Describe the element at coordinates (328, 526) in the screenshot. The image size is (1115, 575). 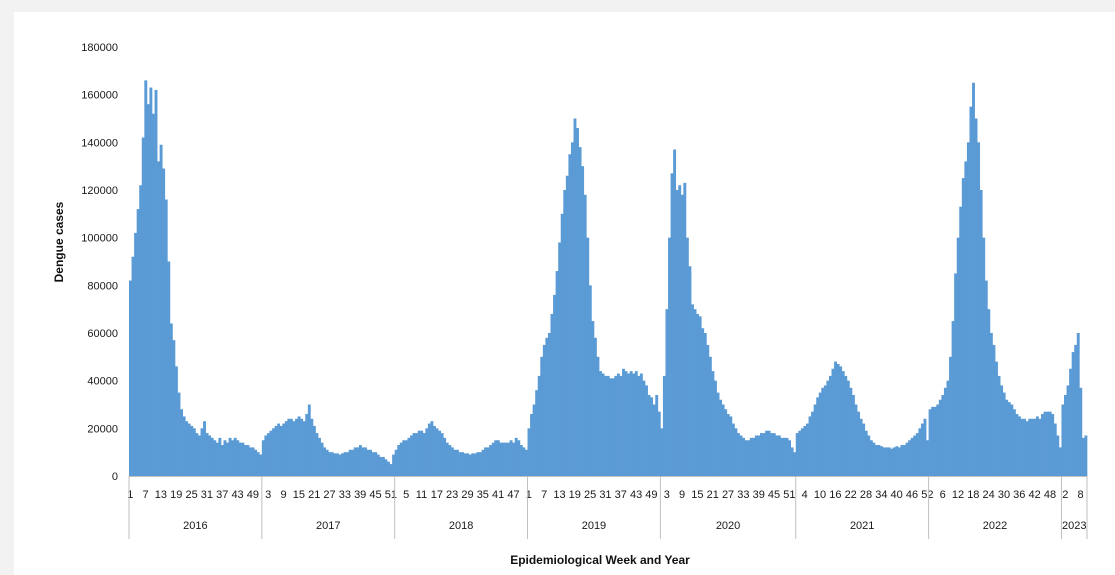
I see `x-year-label: 2017` at that location.